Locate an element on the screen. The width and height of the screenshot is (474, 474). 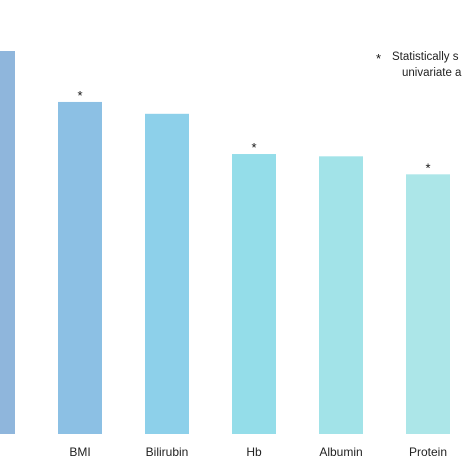
x-tick-label-hb: Hb is located at coordinates (254, 452).